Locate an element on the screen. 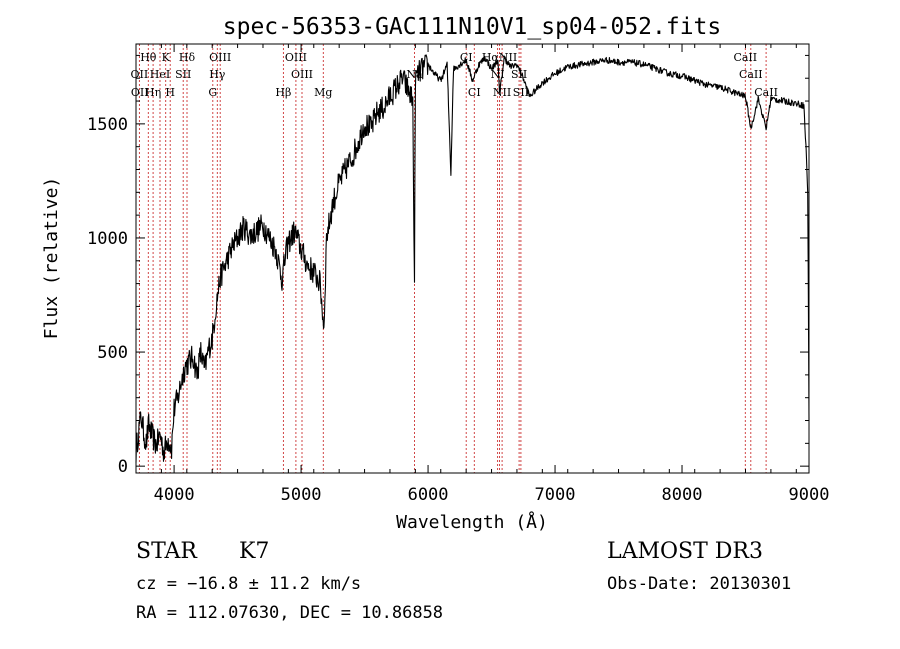 This screenshot has width=900, height=649. line-label: H is located at coordinates (170, 92).